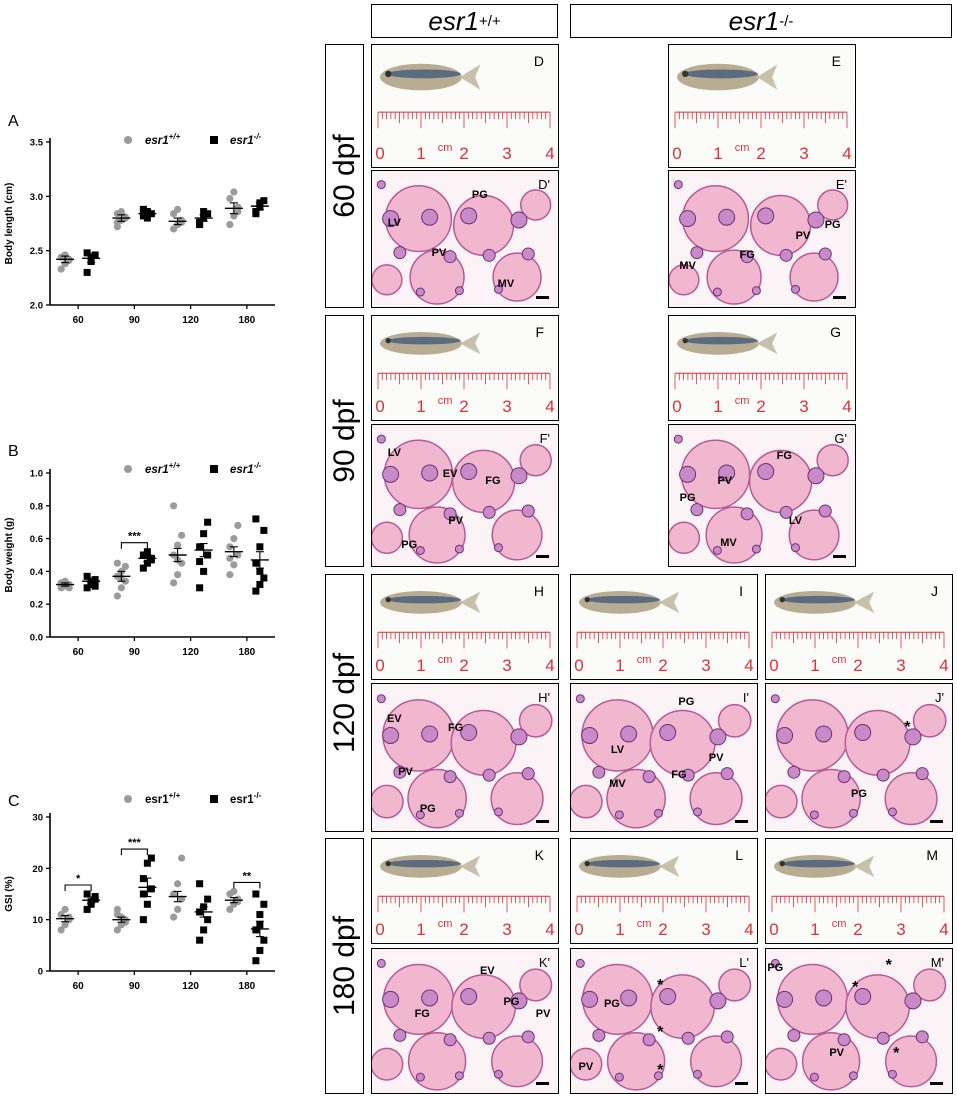  I want to click on y-tick-label: 0.0, so click(36, 638).